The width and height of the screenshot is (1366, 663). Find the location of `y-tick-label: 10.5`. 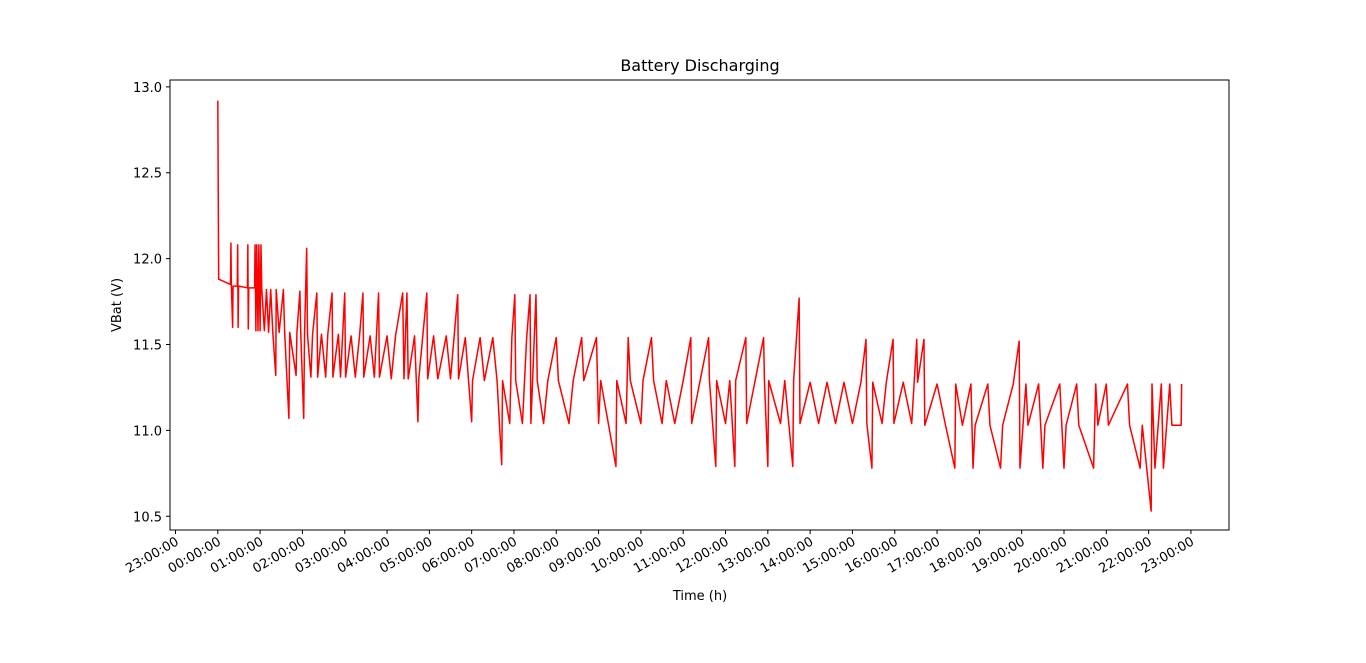

y-tick-label: 10.5 is located at coordinates (147, 517).